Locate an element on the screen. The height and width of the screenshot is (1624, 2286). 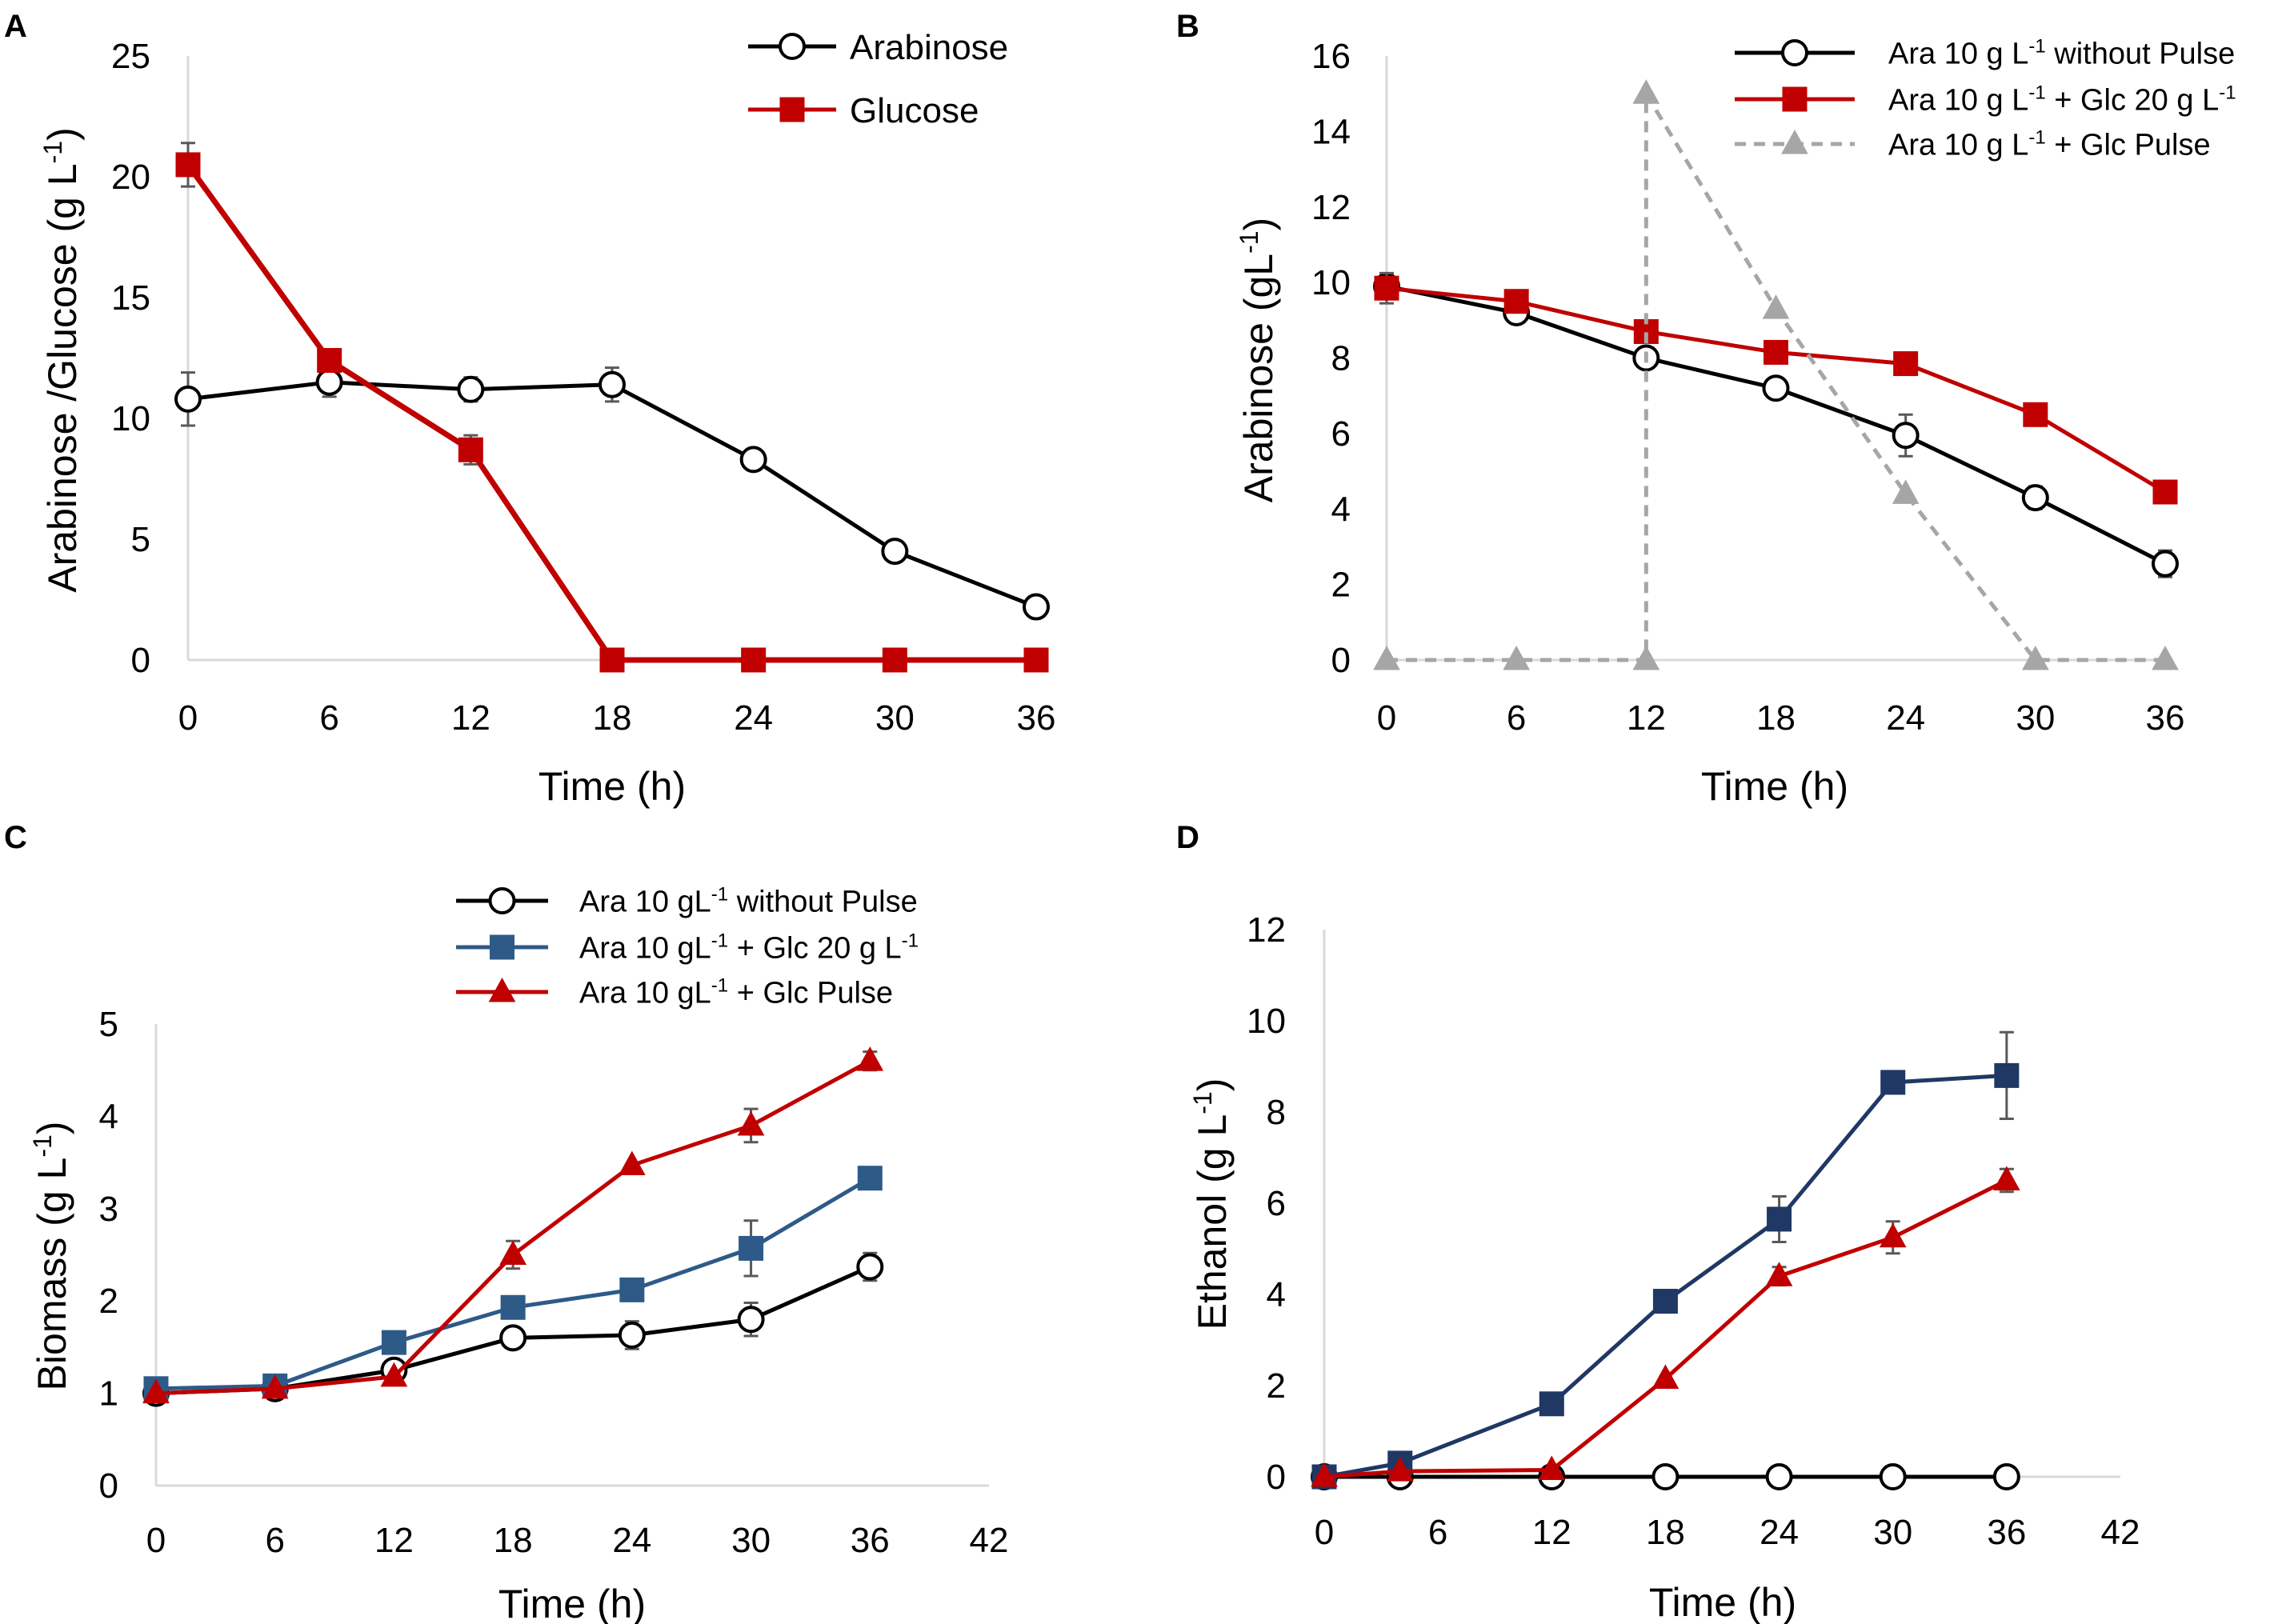
panel-b-x-tick-label: 18 is located at coordinates (1776, 718).